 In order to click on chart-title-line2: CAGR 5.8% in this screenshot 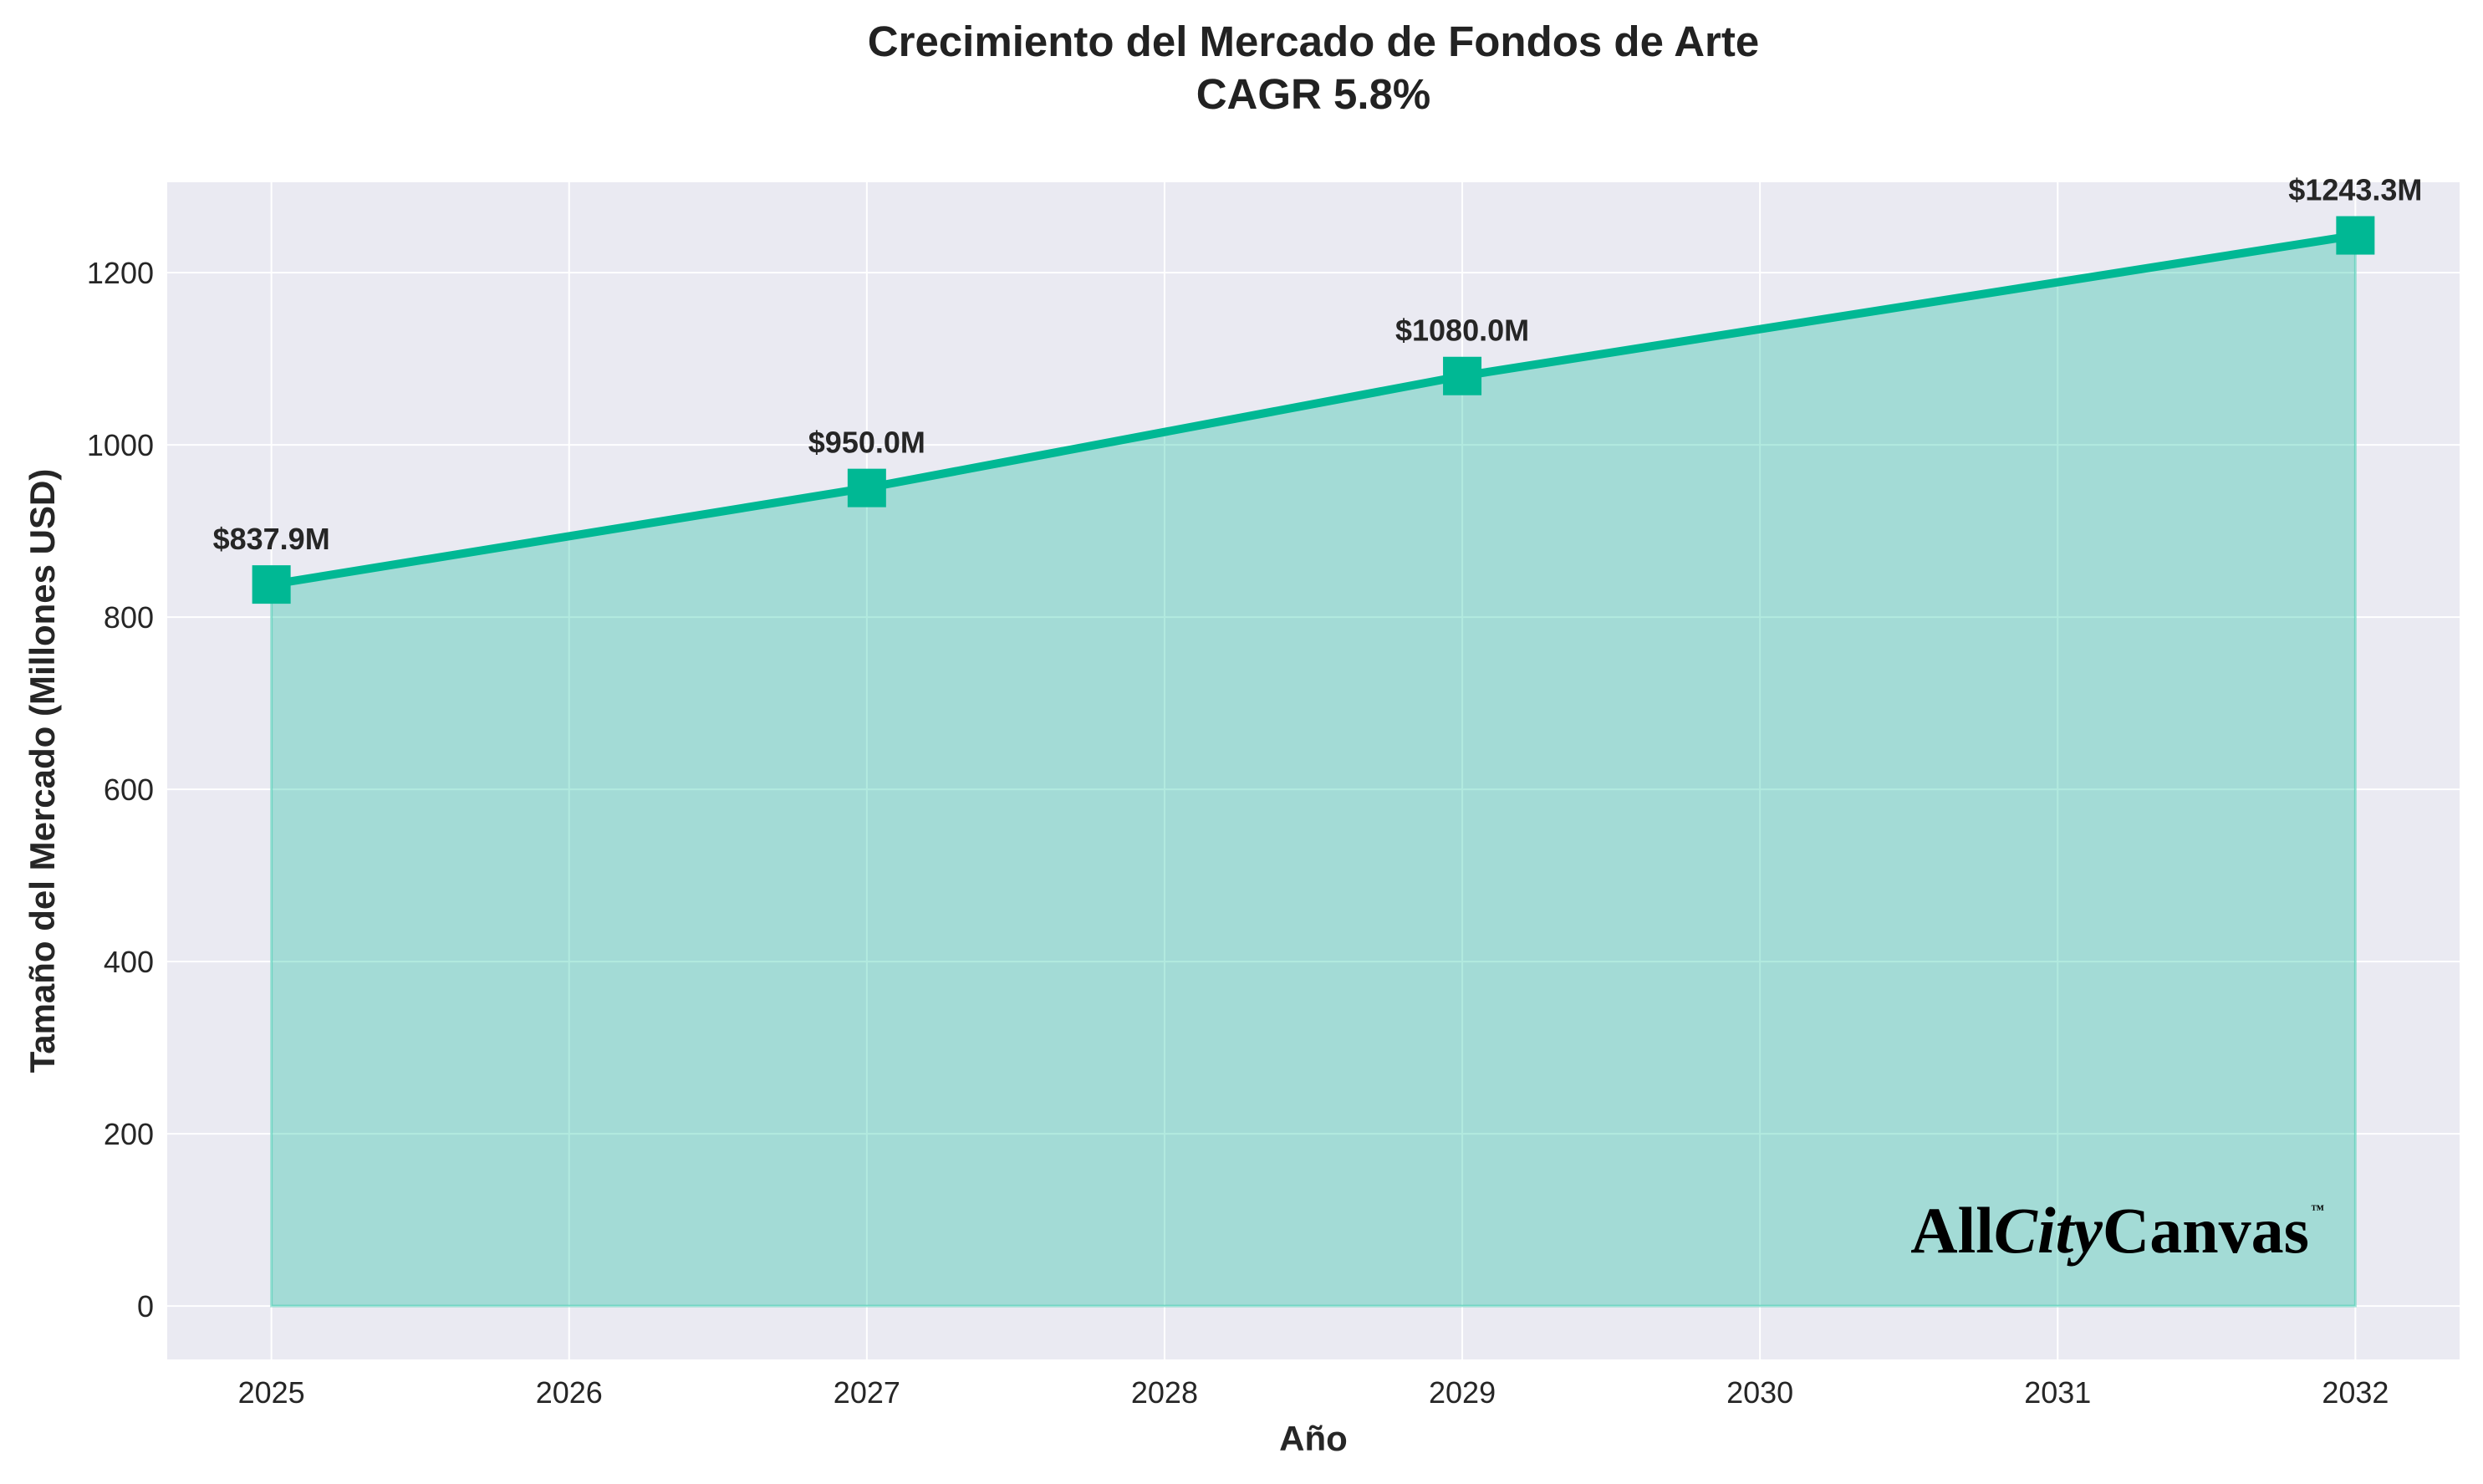, I will do `click(1313, 94)`.